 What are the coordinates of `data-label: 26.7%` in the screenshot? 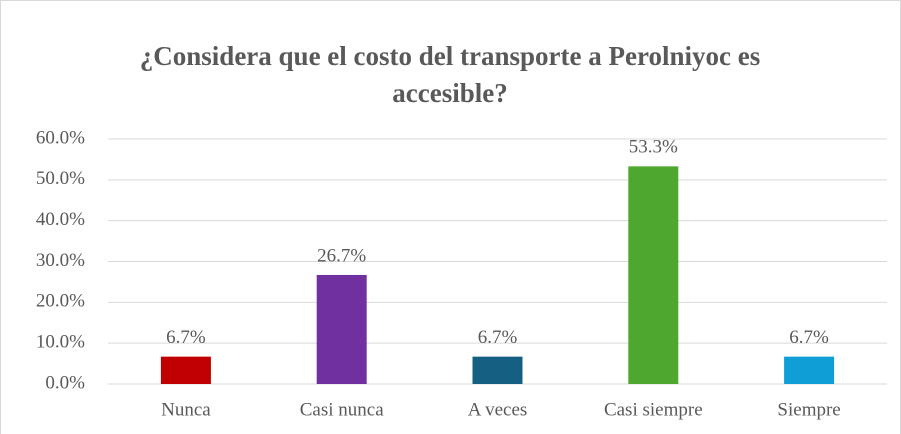 It's located at (341, 255).